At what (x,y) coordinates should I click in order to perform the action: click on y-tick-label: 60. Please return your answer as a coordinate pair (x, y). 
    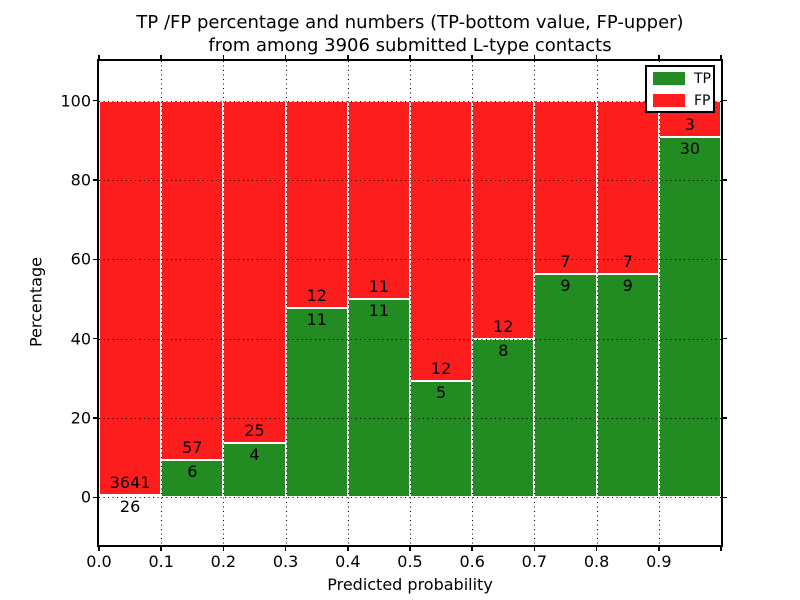
    Looking at the image, I should click on (80, 259).